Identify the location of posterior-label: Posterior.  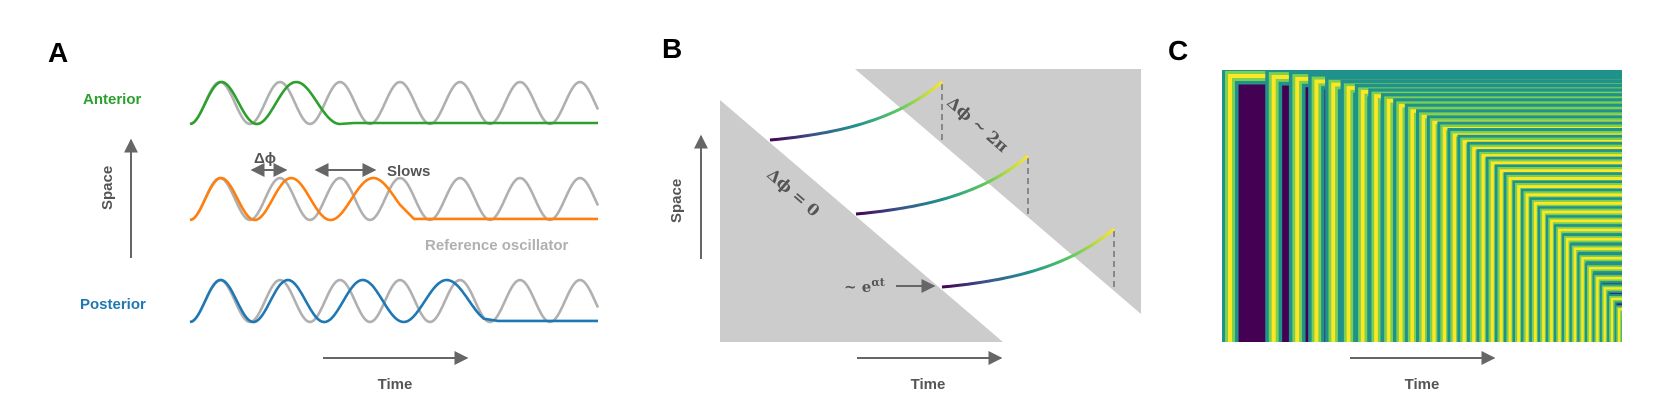
(113, 304).